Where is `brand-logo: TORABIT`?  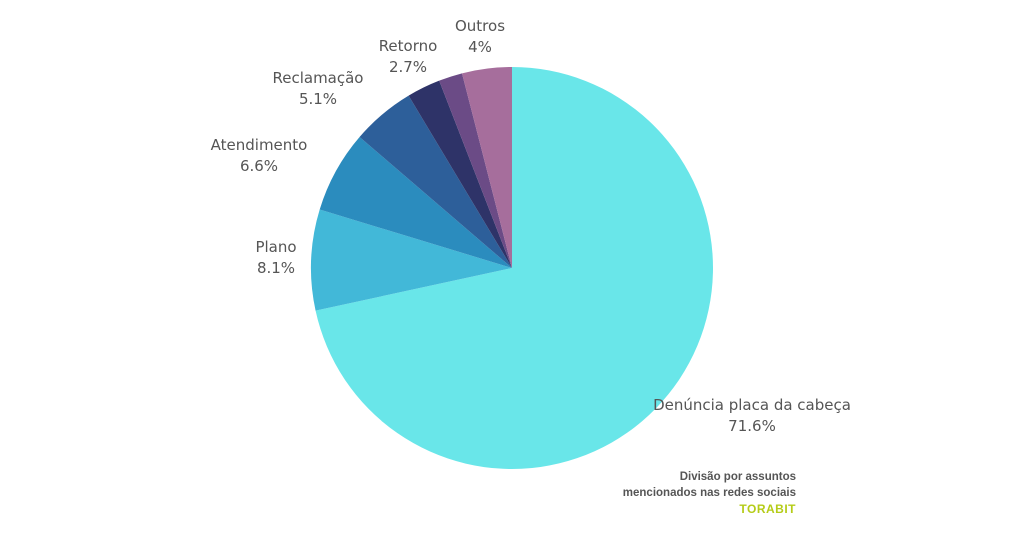 brand-logo: TORABIT is located at coordinates (767, 509).